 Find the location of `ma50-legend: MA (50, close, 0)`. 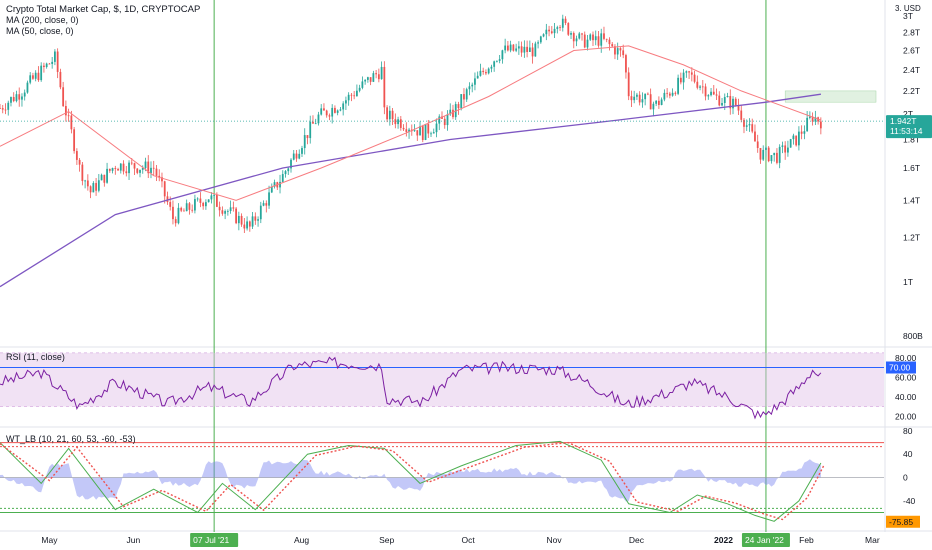

ma50-legend: MA (50, close, 0) is located at coordinates (40, 31).